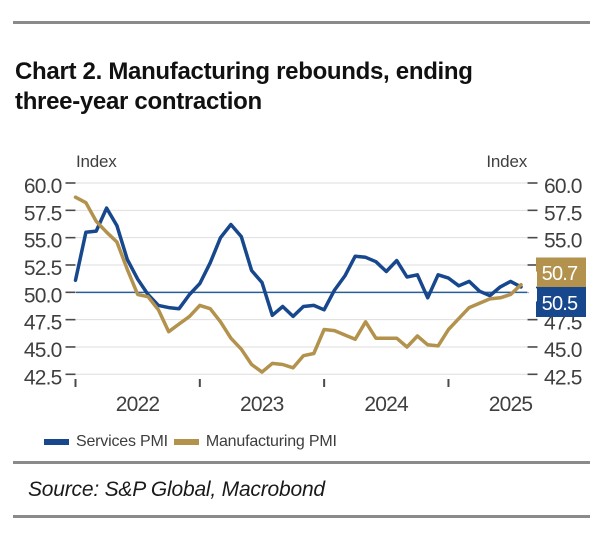 The height and width of the screenshot is (536, 600). What do you see at coordinates (43, 350) in the screenshot?
I see `y-axis-label-left: 45.0` at bounding box center [43, 350].